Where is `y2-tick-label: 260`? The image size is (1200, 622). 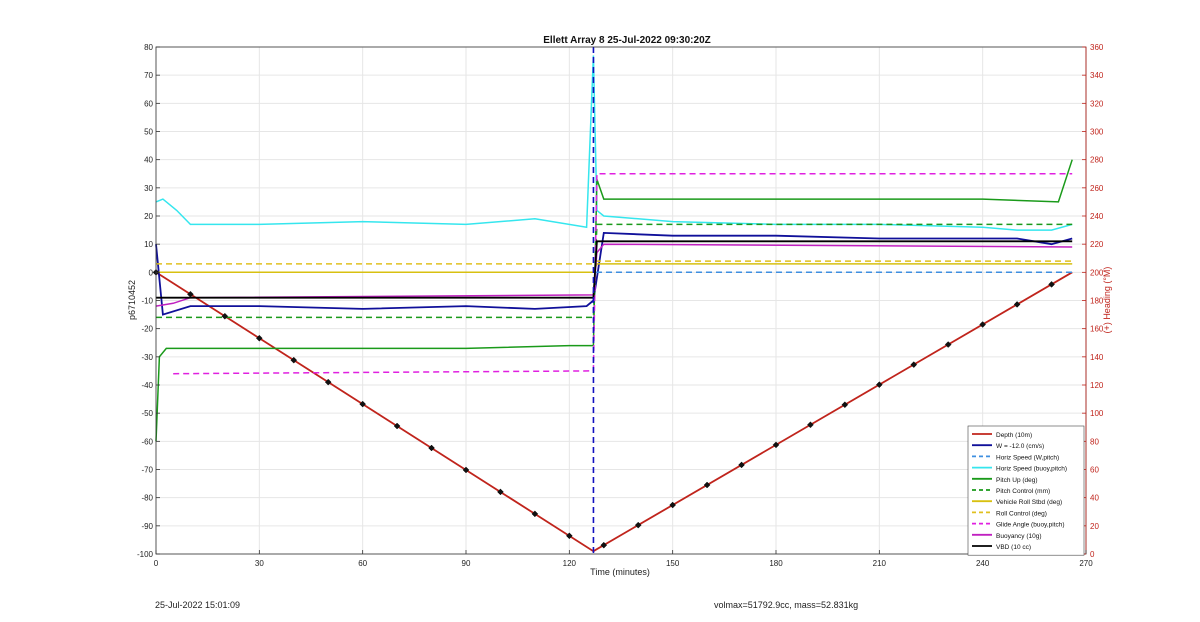
y2-tick-label: 260 is located at coordinates (1097, 188).